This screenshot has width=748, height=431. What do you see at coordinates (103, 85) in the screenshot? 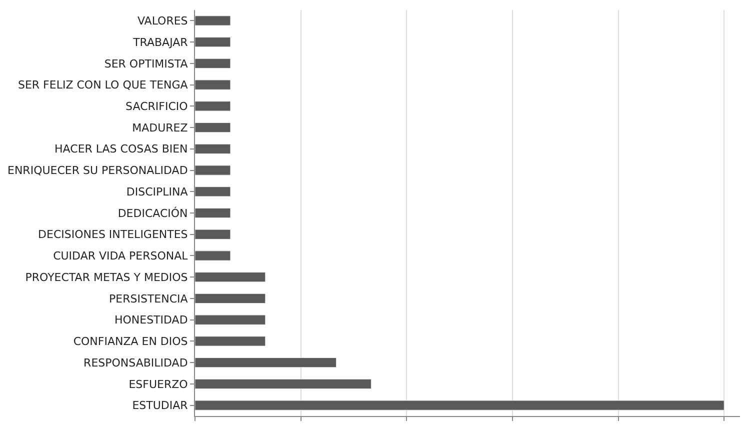
I see `y-tick-label: SER FELIZ CON LO QUE TENGA` at bounding box center [103, 85].